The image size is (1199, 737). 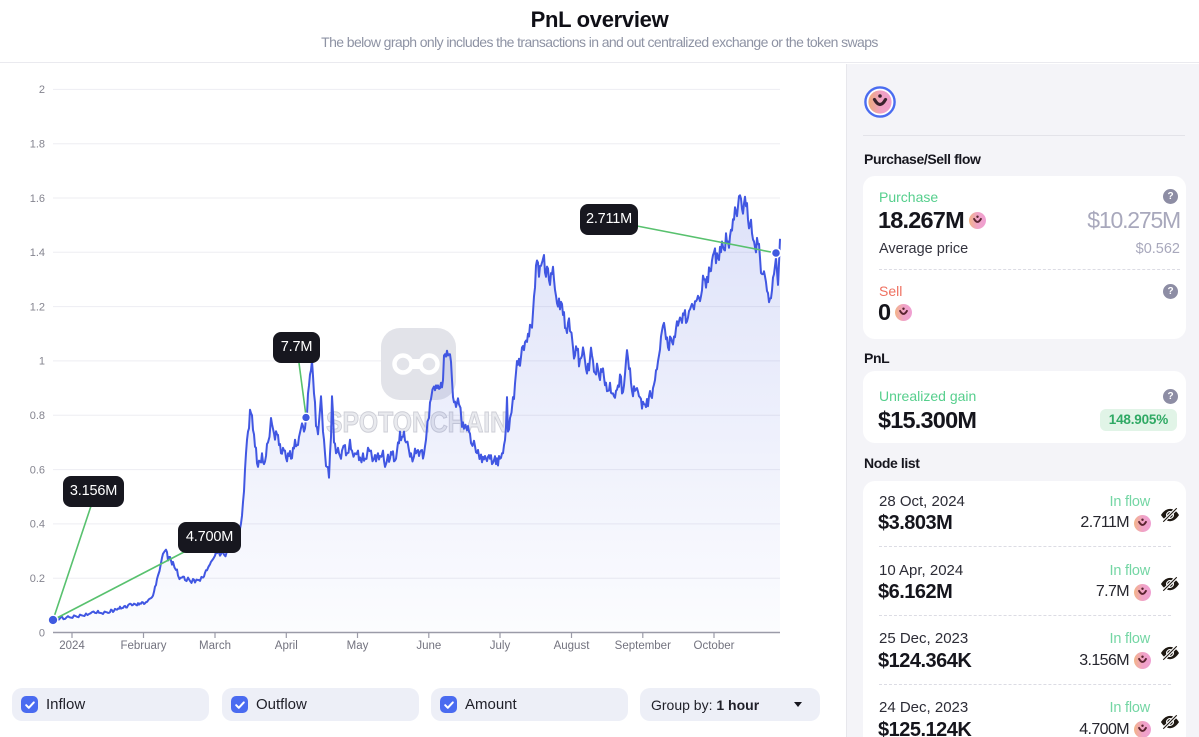 What do you see at coordinates (37, 525) in the screenshot?
I see `svg-text: 0.4` at bounding box center [37, 525].